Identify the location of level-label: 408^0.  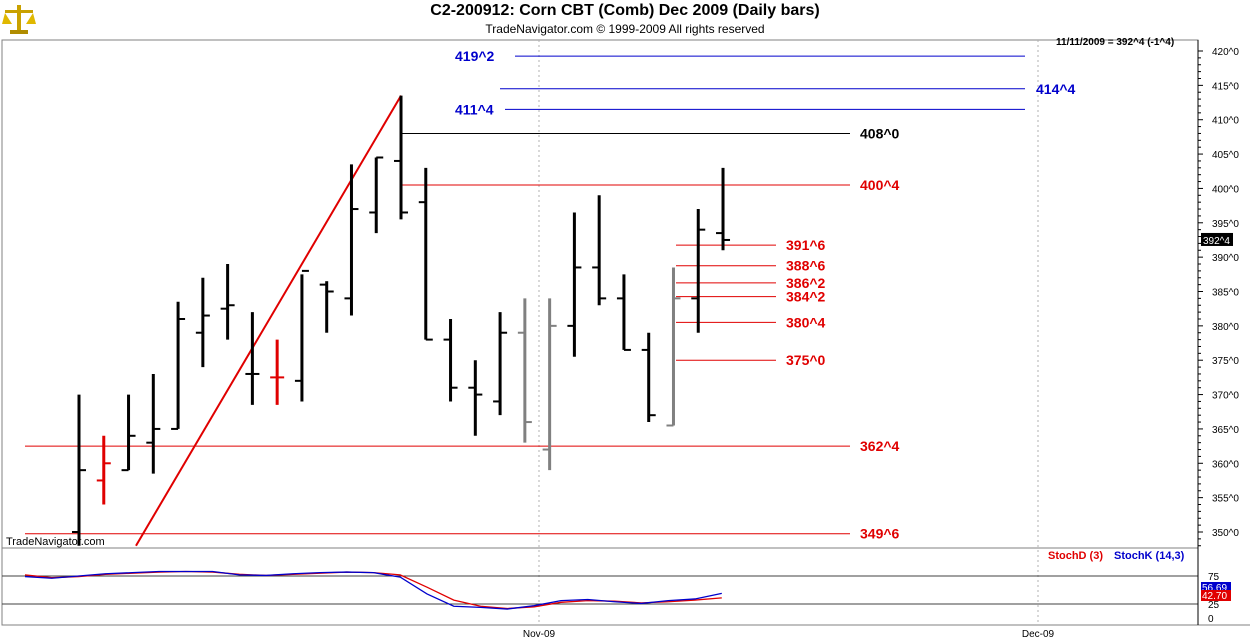
(880, 133).